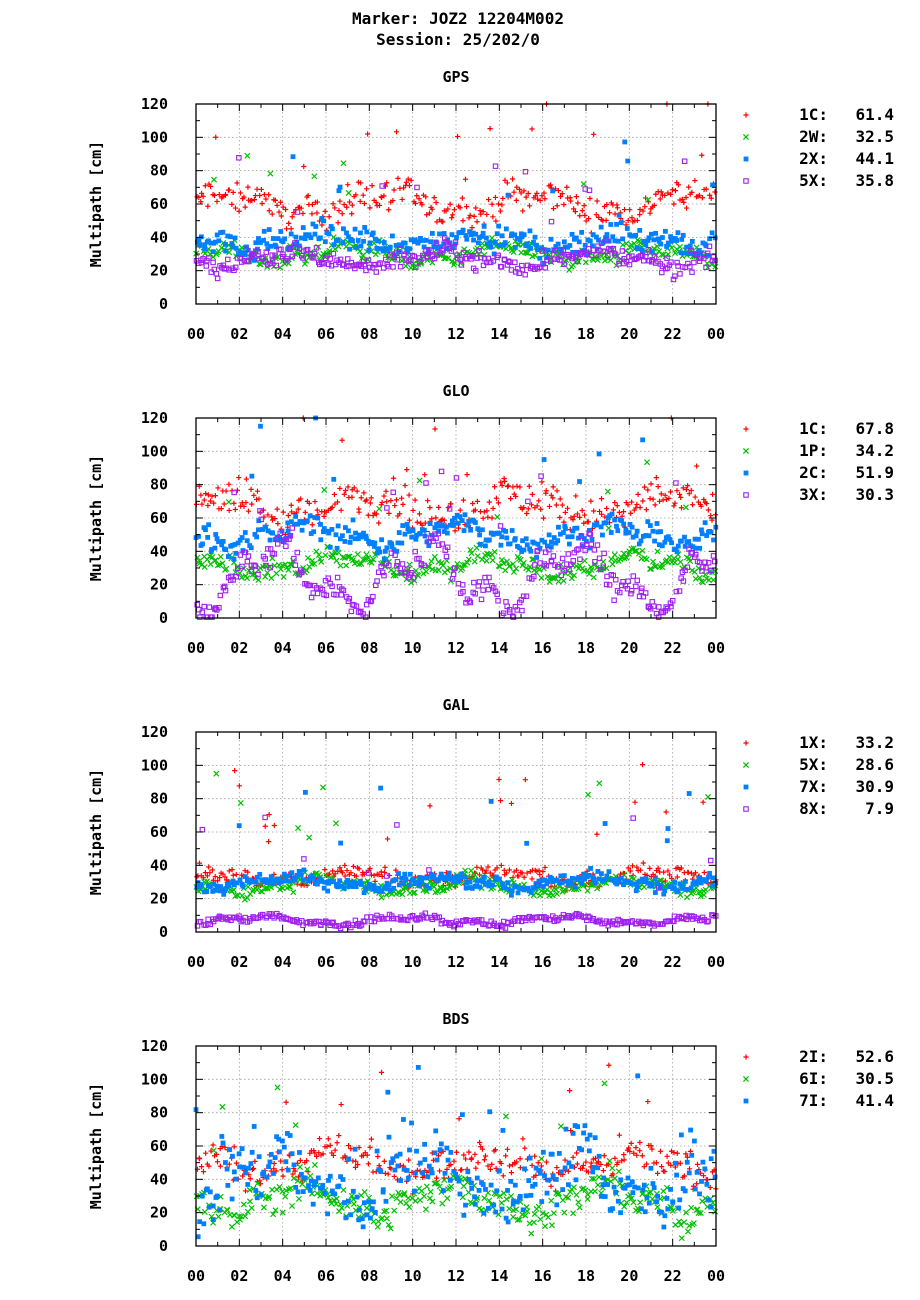 Image resolution: width=920 pixels, height=1300 pixels. What do you see at coordinates (543, 648) in the screenshot?
I see `x-tick-label: 16` at bounding box center [543, 648].